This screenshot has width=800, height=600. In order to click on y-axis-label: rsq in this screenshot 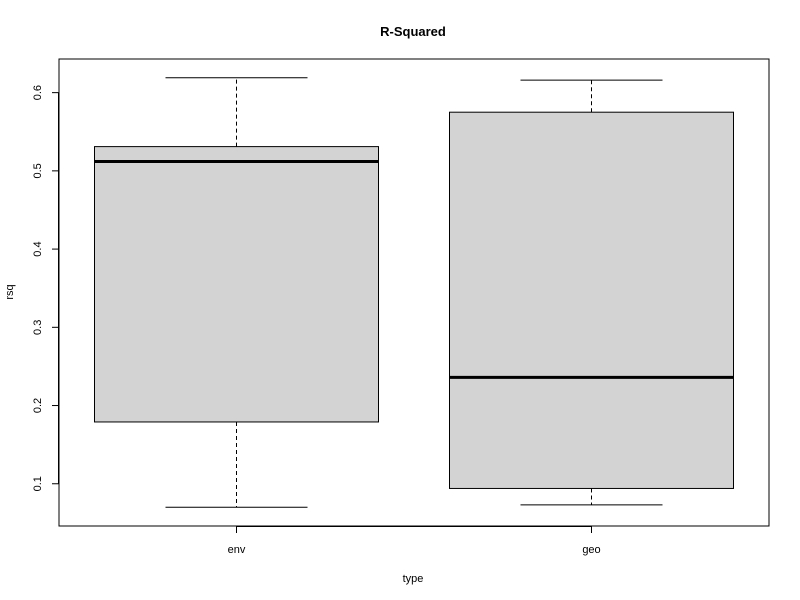, I will do `click(10, 291)`.